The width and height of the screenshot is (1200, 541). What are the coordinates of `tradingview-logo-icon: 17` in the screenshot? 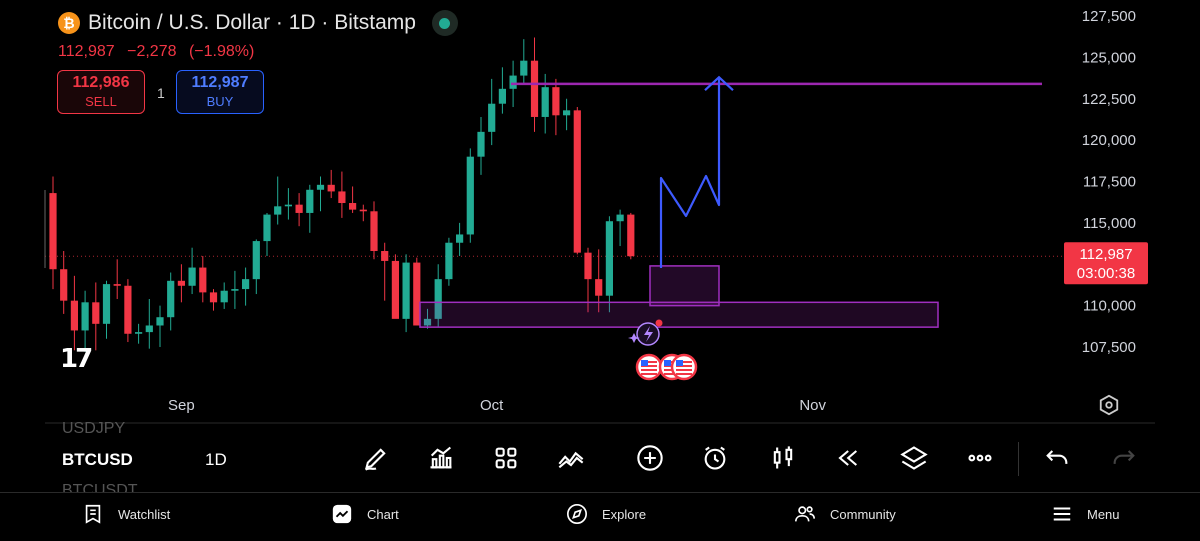 It's located at (76, 359).